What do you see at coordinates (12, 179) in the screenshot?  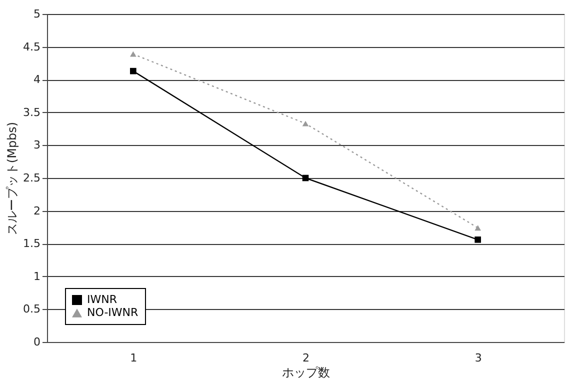 I see `y-axis-title: スループット(Mpbs)` at bounding box center [12, 179].